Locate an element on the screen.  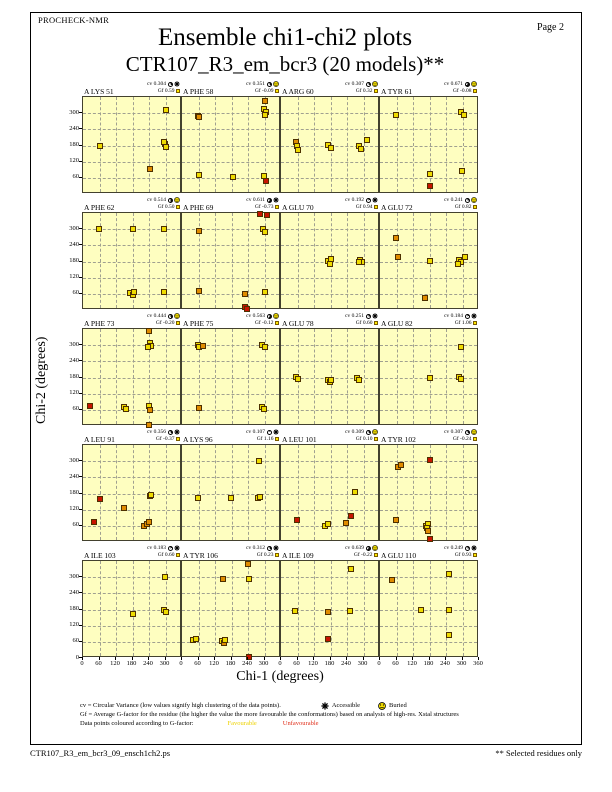
subplot-a-tyr-102: A TYR 102 cv 0.307 Gf -0.24 is located at coordinates (428, 485).